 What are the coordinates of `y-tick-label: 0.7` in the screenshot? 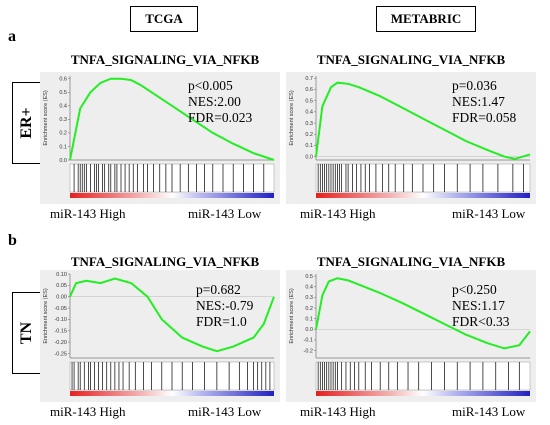 It's located at (309, 79).